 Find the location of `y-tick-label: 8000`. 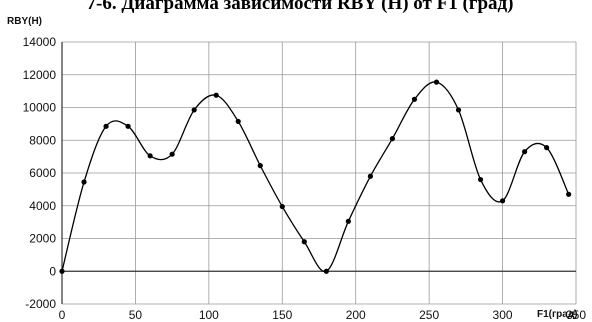

y-tick-label: 8000 is located at coordinates (42, 140).